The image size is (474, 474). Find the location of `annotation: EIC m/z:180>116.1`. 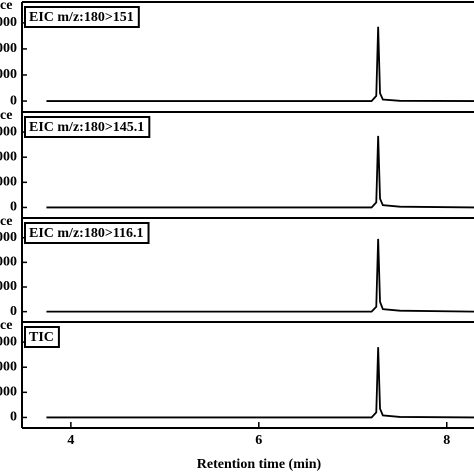

annotation: EIC m/z:180>116.1 is located at coordinates (86, 233).